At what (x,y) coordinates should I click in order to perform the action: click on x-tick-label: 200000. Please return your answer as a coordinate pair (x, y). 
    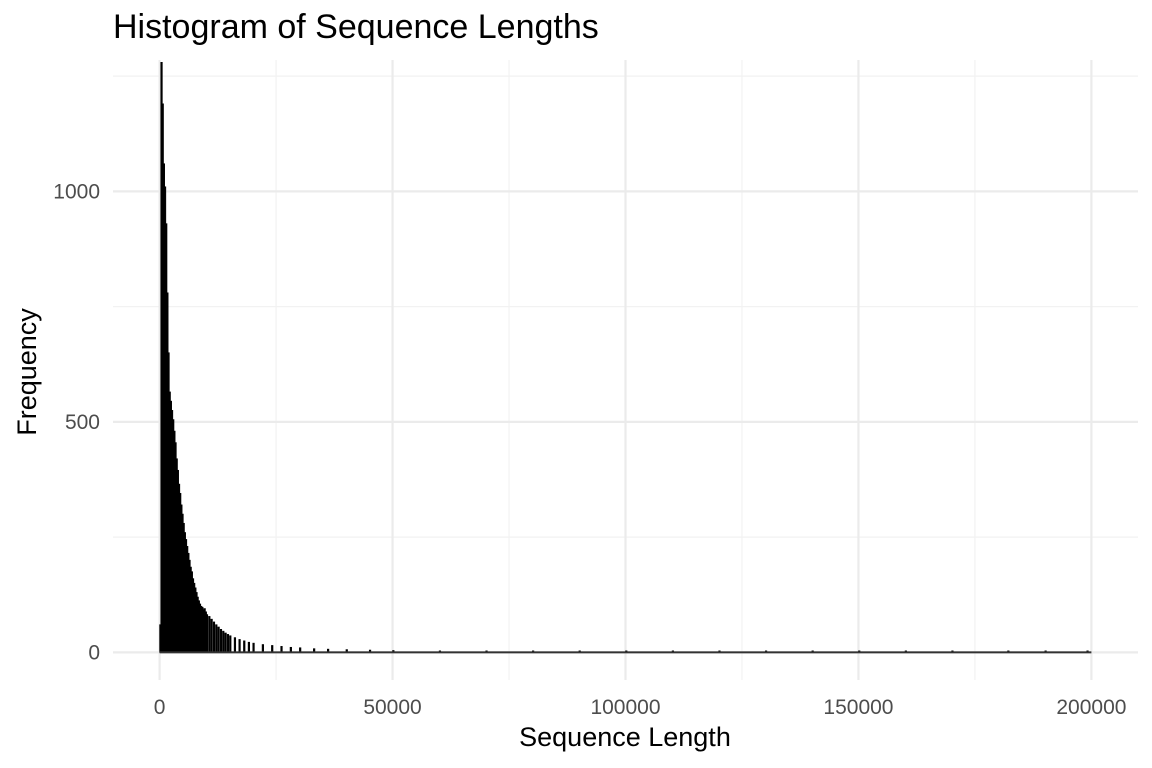
    Looking at the image, I should click on (1091, 707).